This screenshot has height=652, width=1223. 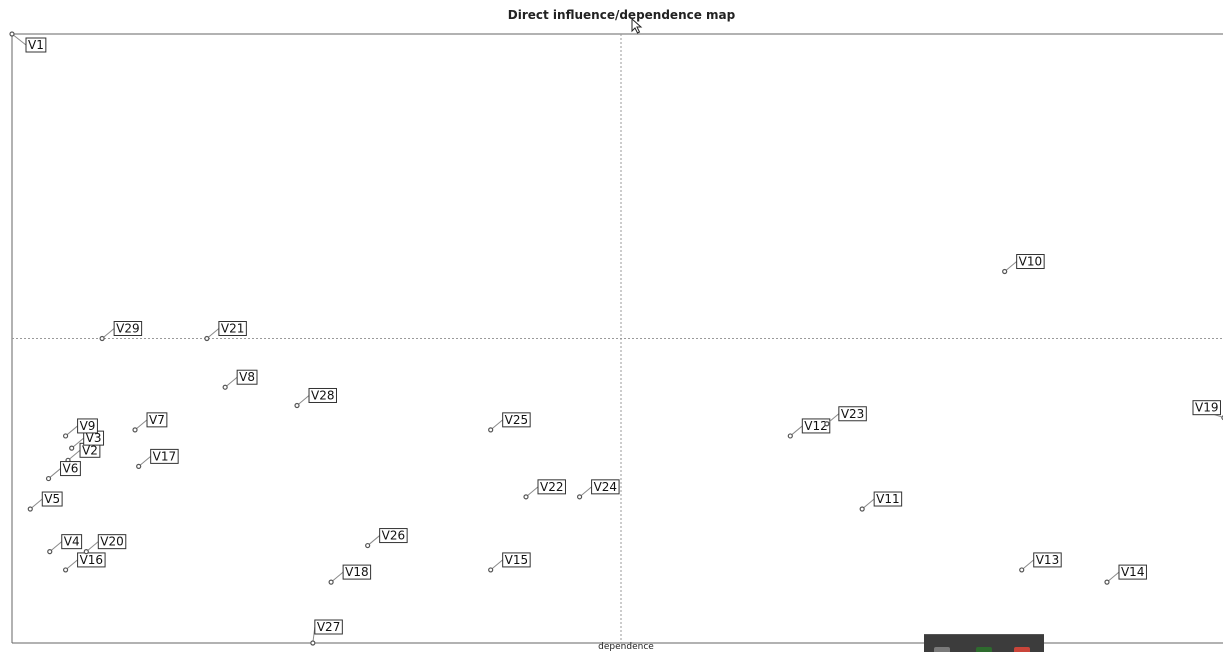 What do you see at coordinates (516, 560) in the screenshot?
I see `point-label: V15` at bounding box center [516, 560].